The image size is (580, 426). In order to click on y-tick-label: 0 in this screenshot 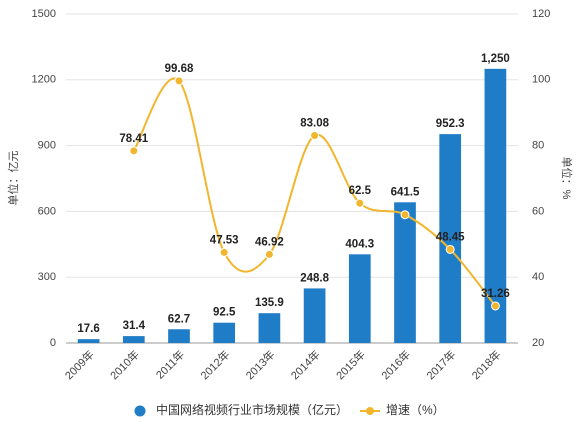, I will do `click(53, 343)`.